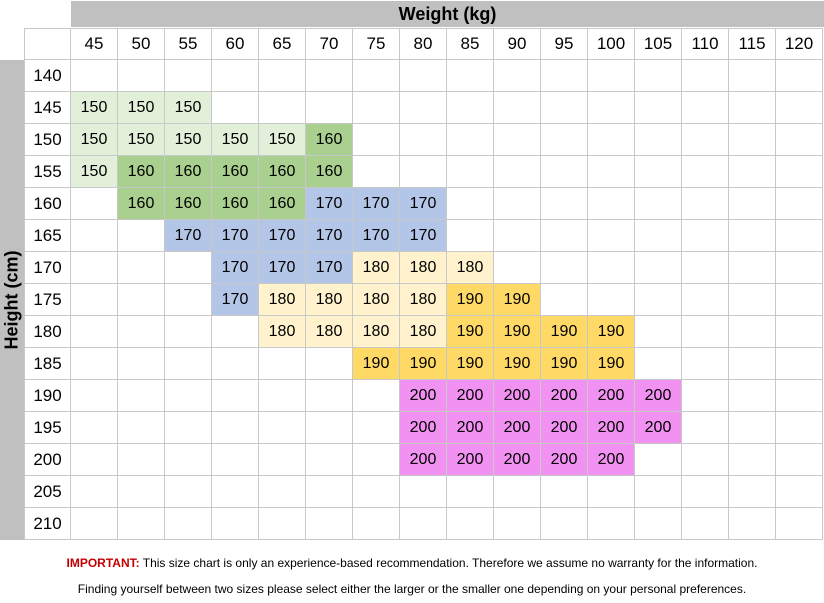 The image size is (824, 603). I want to click on weight-tick-label: 100, so click(611, 44).